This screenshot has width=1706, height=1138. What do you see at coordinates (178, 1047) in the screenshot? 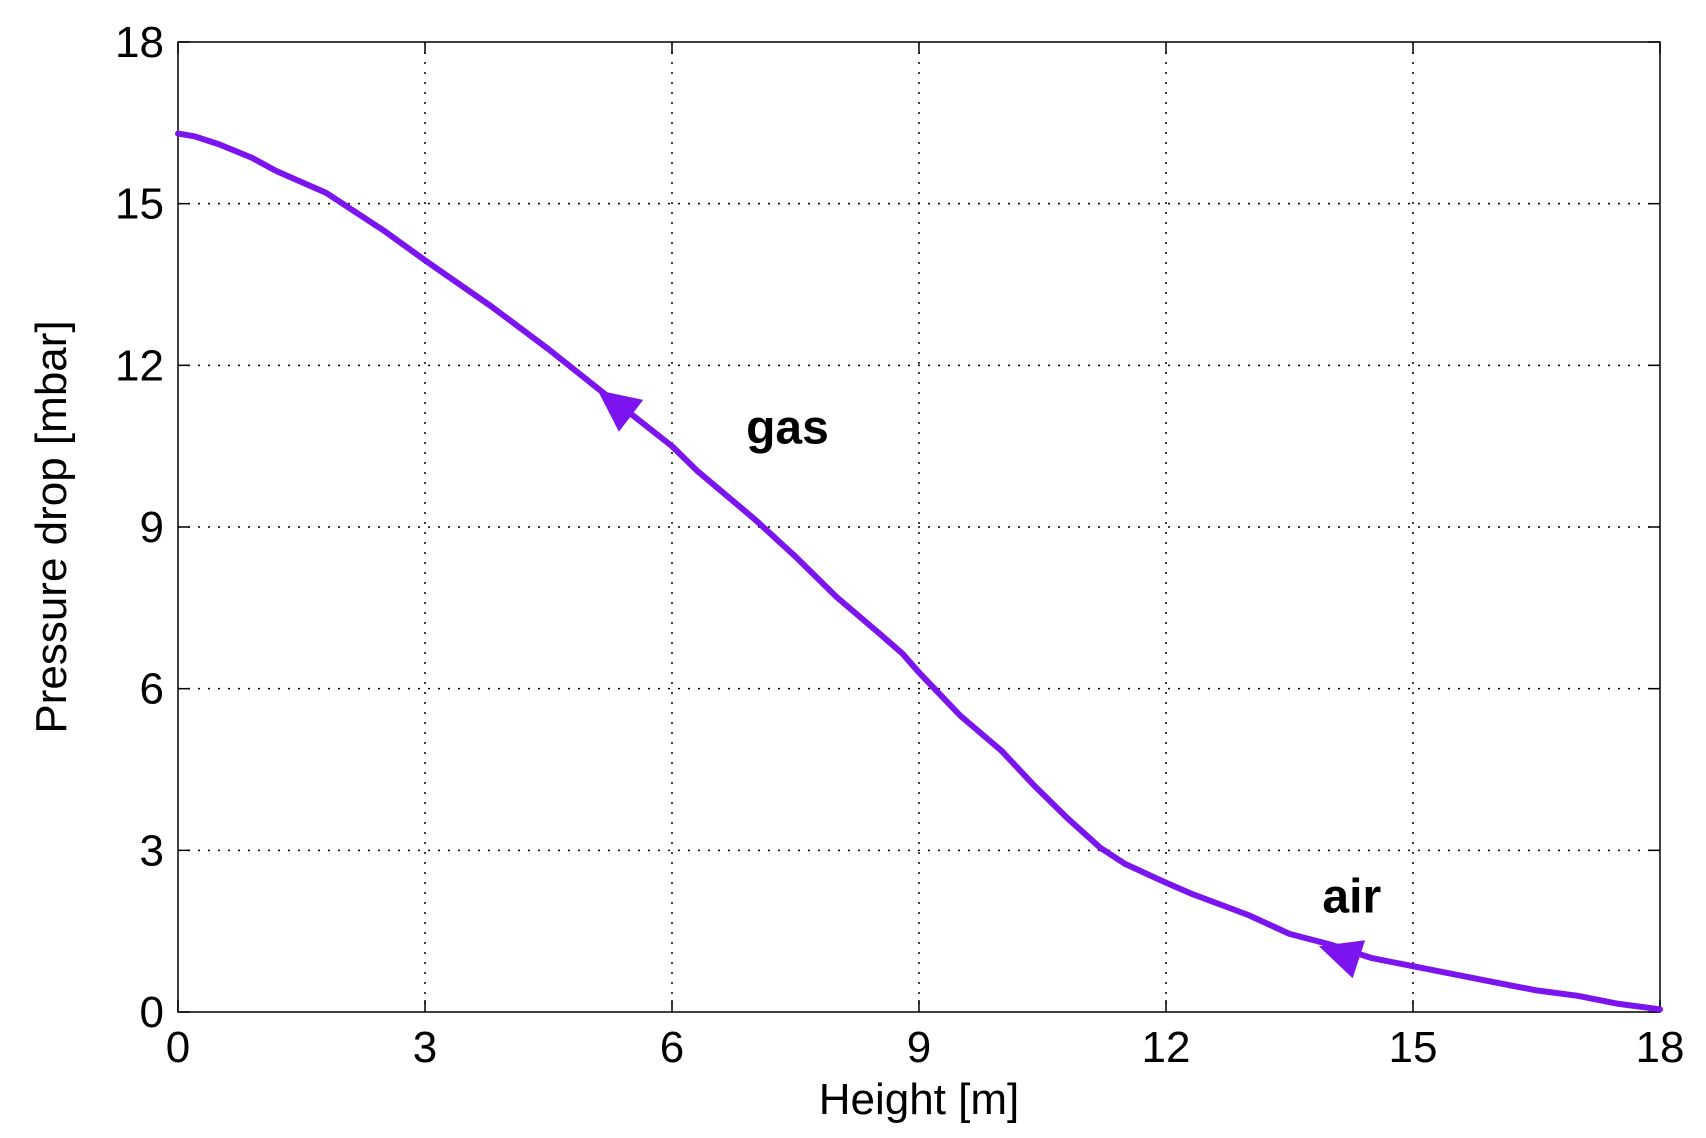
I see `x-tick-label: 0` at bounding box center [178, 1047].